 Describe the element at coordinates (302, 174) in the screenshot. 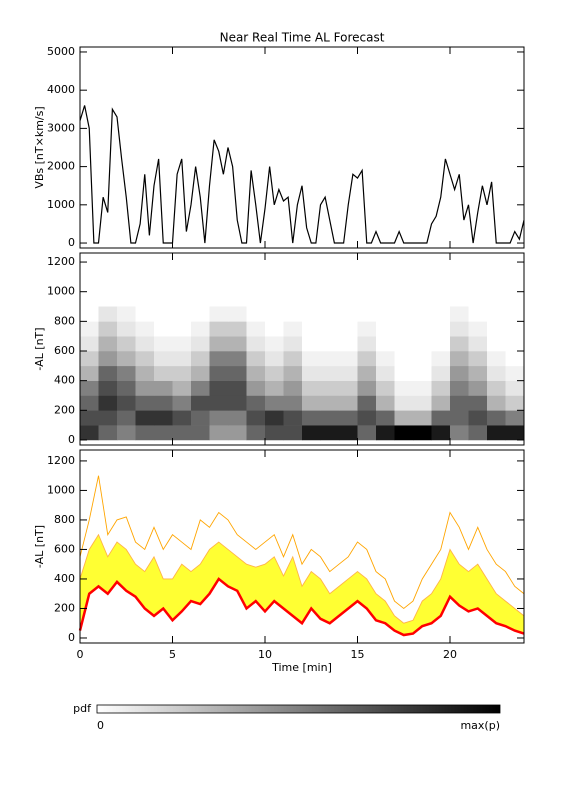

I see `vbs-line` at that location.